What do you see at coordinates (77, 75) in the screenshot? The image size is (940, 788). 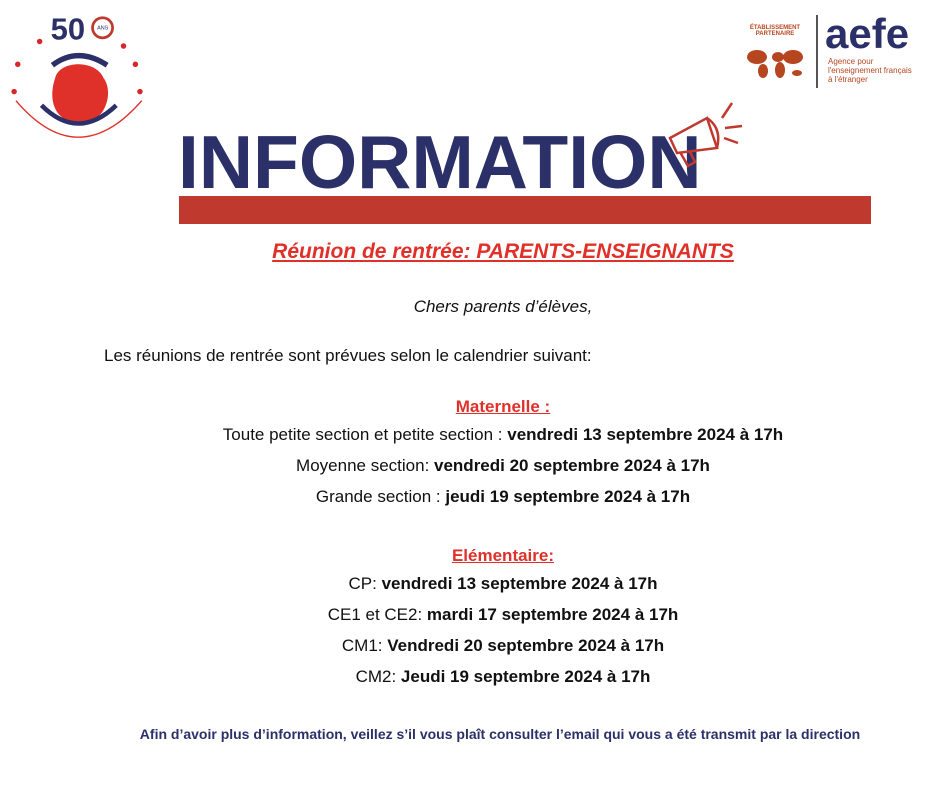 I see `school-logo: 50 ANS` at bounding box center [77, 75].